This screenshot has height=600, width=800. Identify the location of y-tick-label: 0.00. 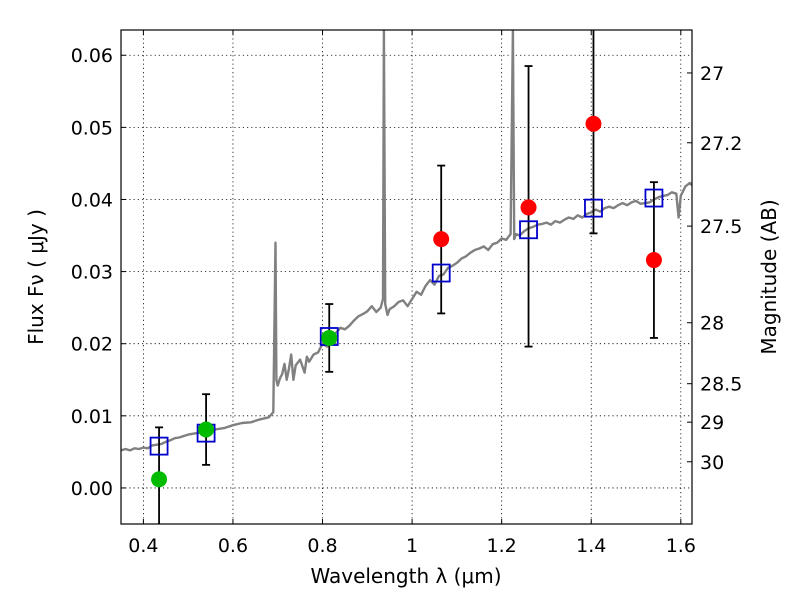
(92, 489).